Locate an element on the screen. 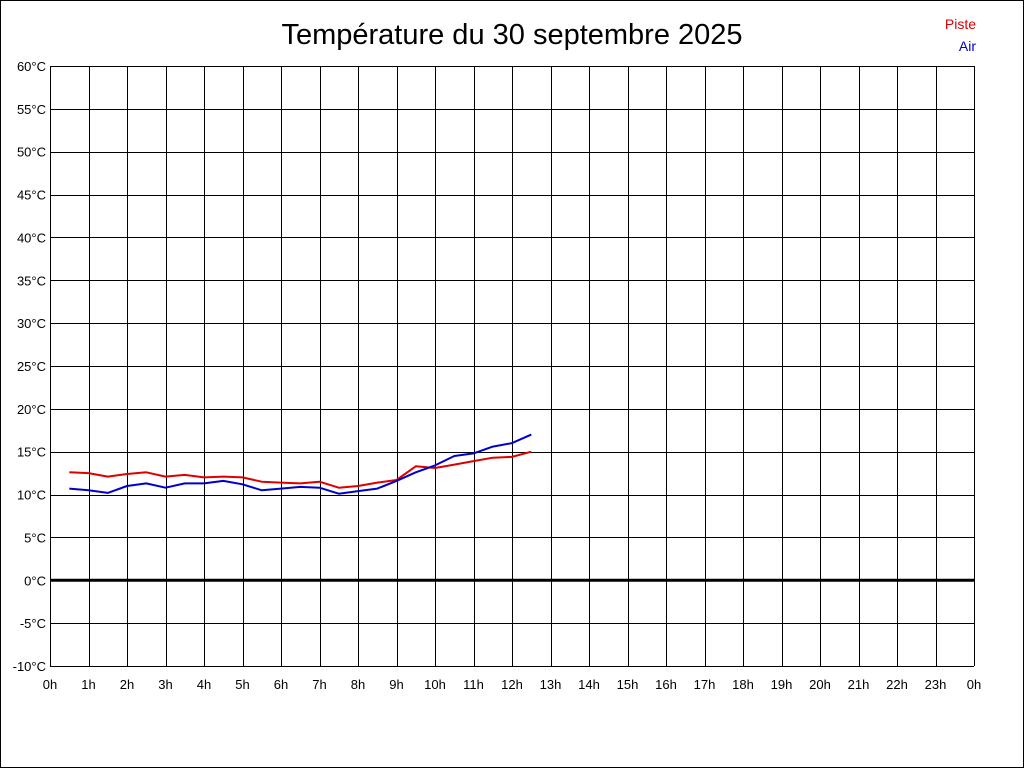  x-tick-label: 20h is located at coordinates (820, 684).